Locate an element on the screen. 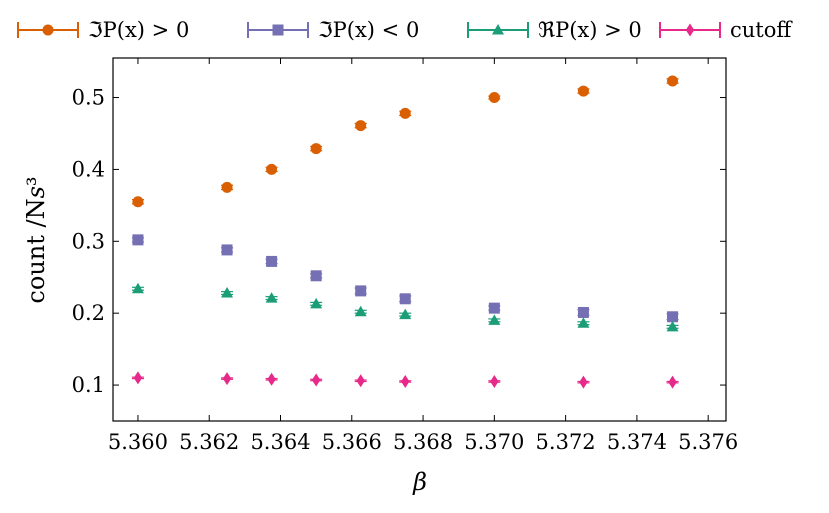  y-tick-label: 0.5 is located at coordinates (88, 98).